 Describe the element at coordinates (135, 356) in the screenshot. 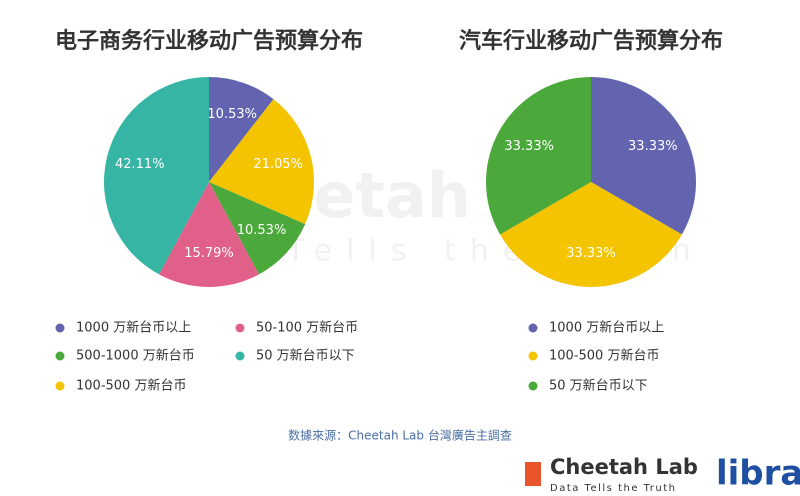

I see `legend-label: 500-1000 万新台币` at that location.